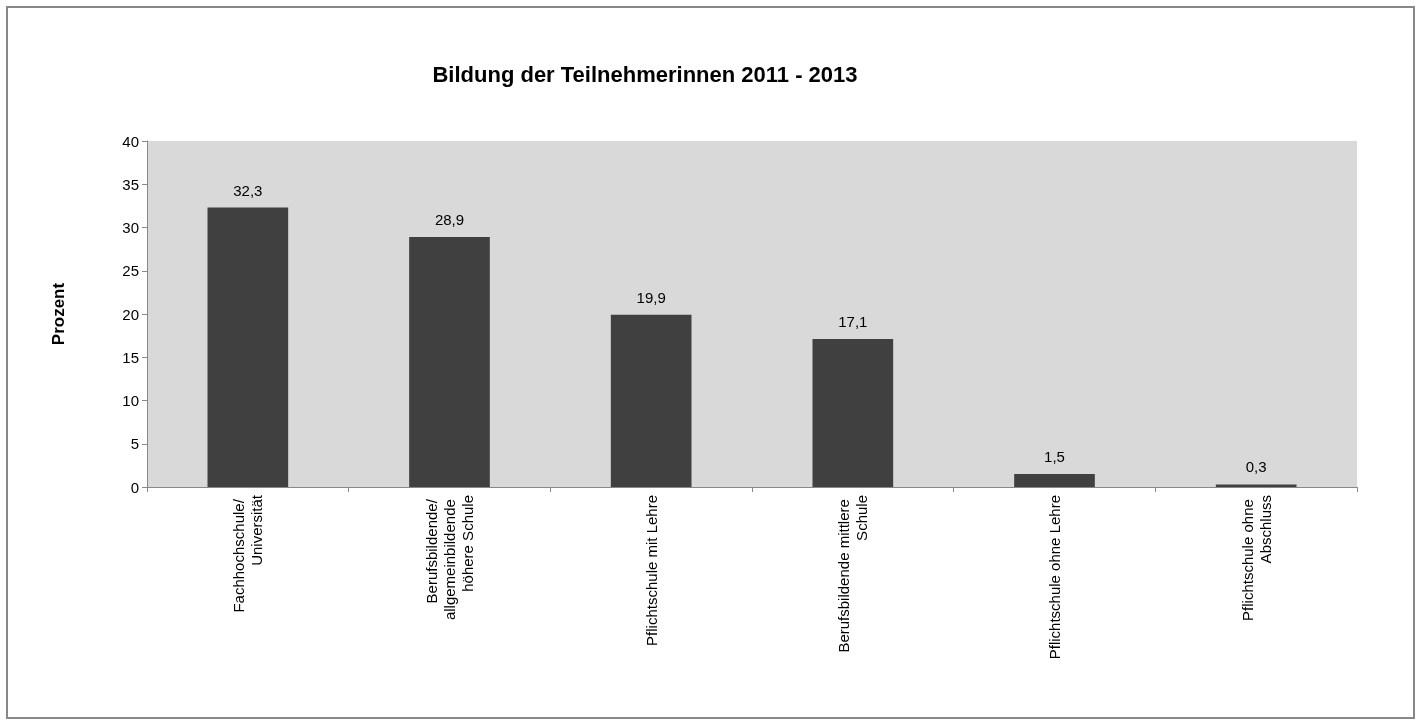 The height and width of the screenshot is (725, 1421). What do you see at coordinates (651, 570) in the screenshot?
I see `x-tick-label: Pflichtschule mit Lehre` at bounding box center [651, 570].